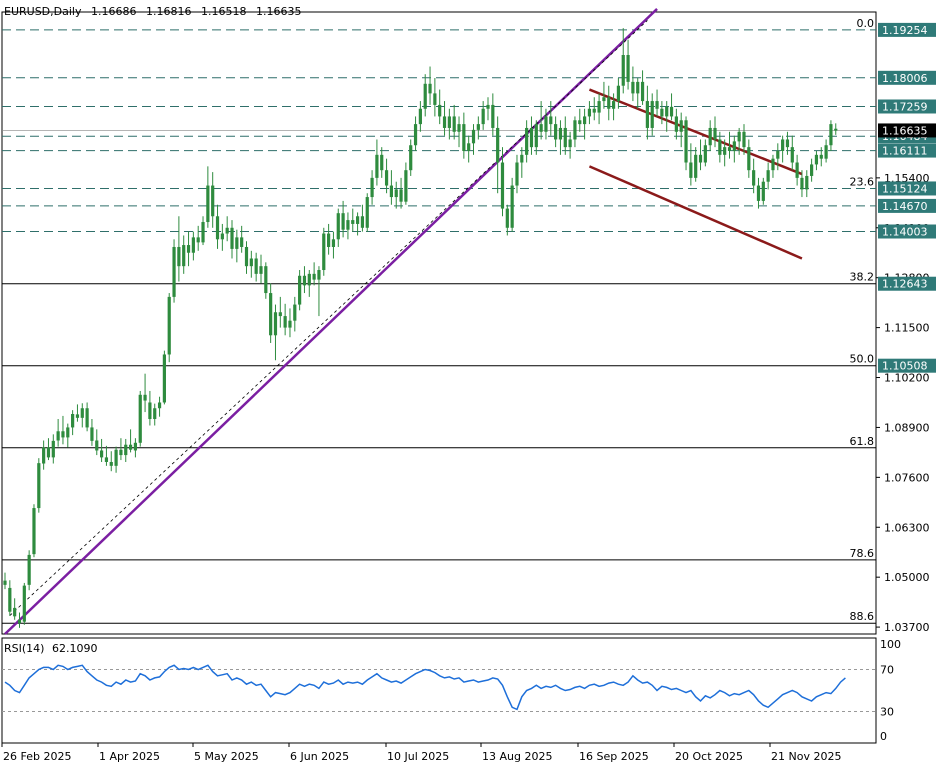 The height and width of the screenshot is (768, 941). What do you see at coordinates (862, 441) in the screenshot?
I see `fib-level-label: 61.8` at bounding box center [862, 441].